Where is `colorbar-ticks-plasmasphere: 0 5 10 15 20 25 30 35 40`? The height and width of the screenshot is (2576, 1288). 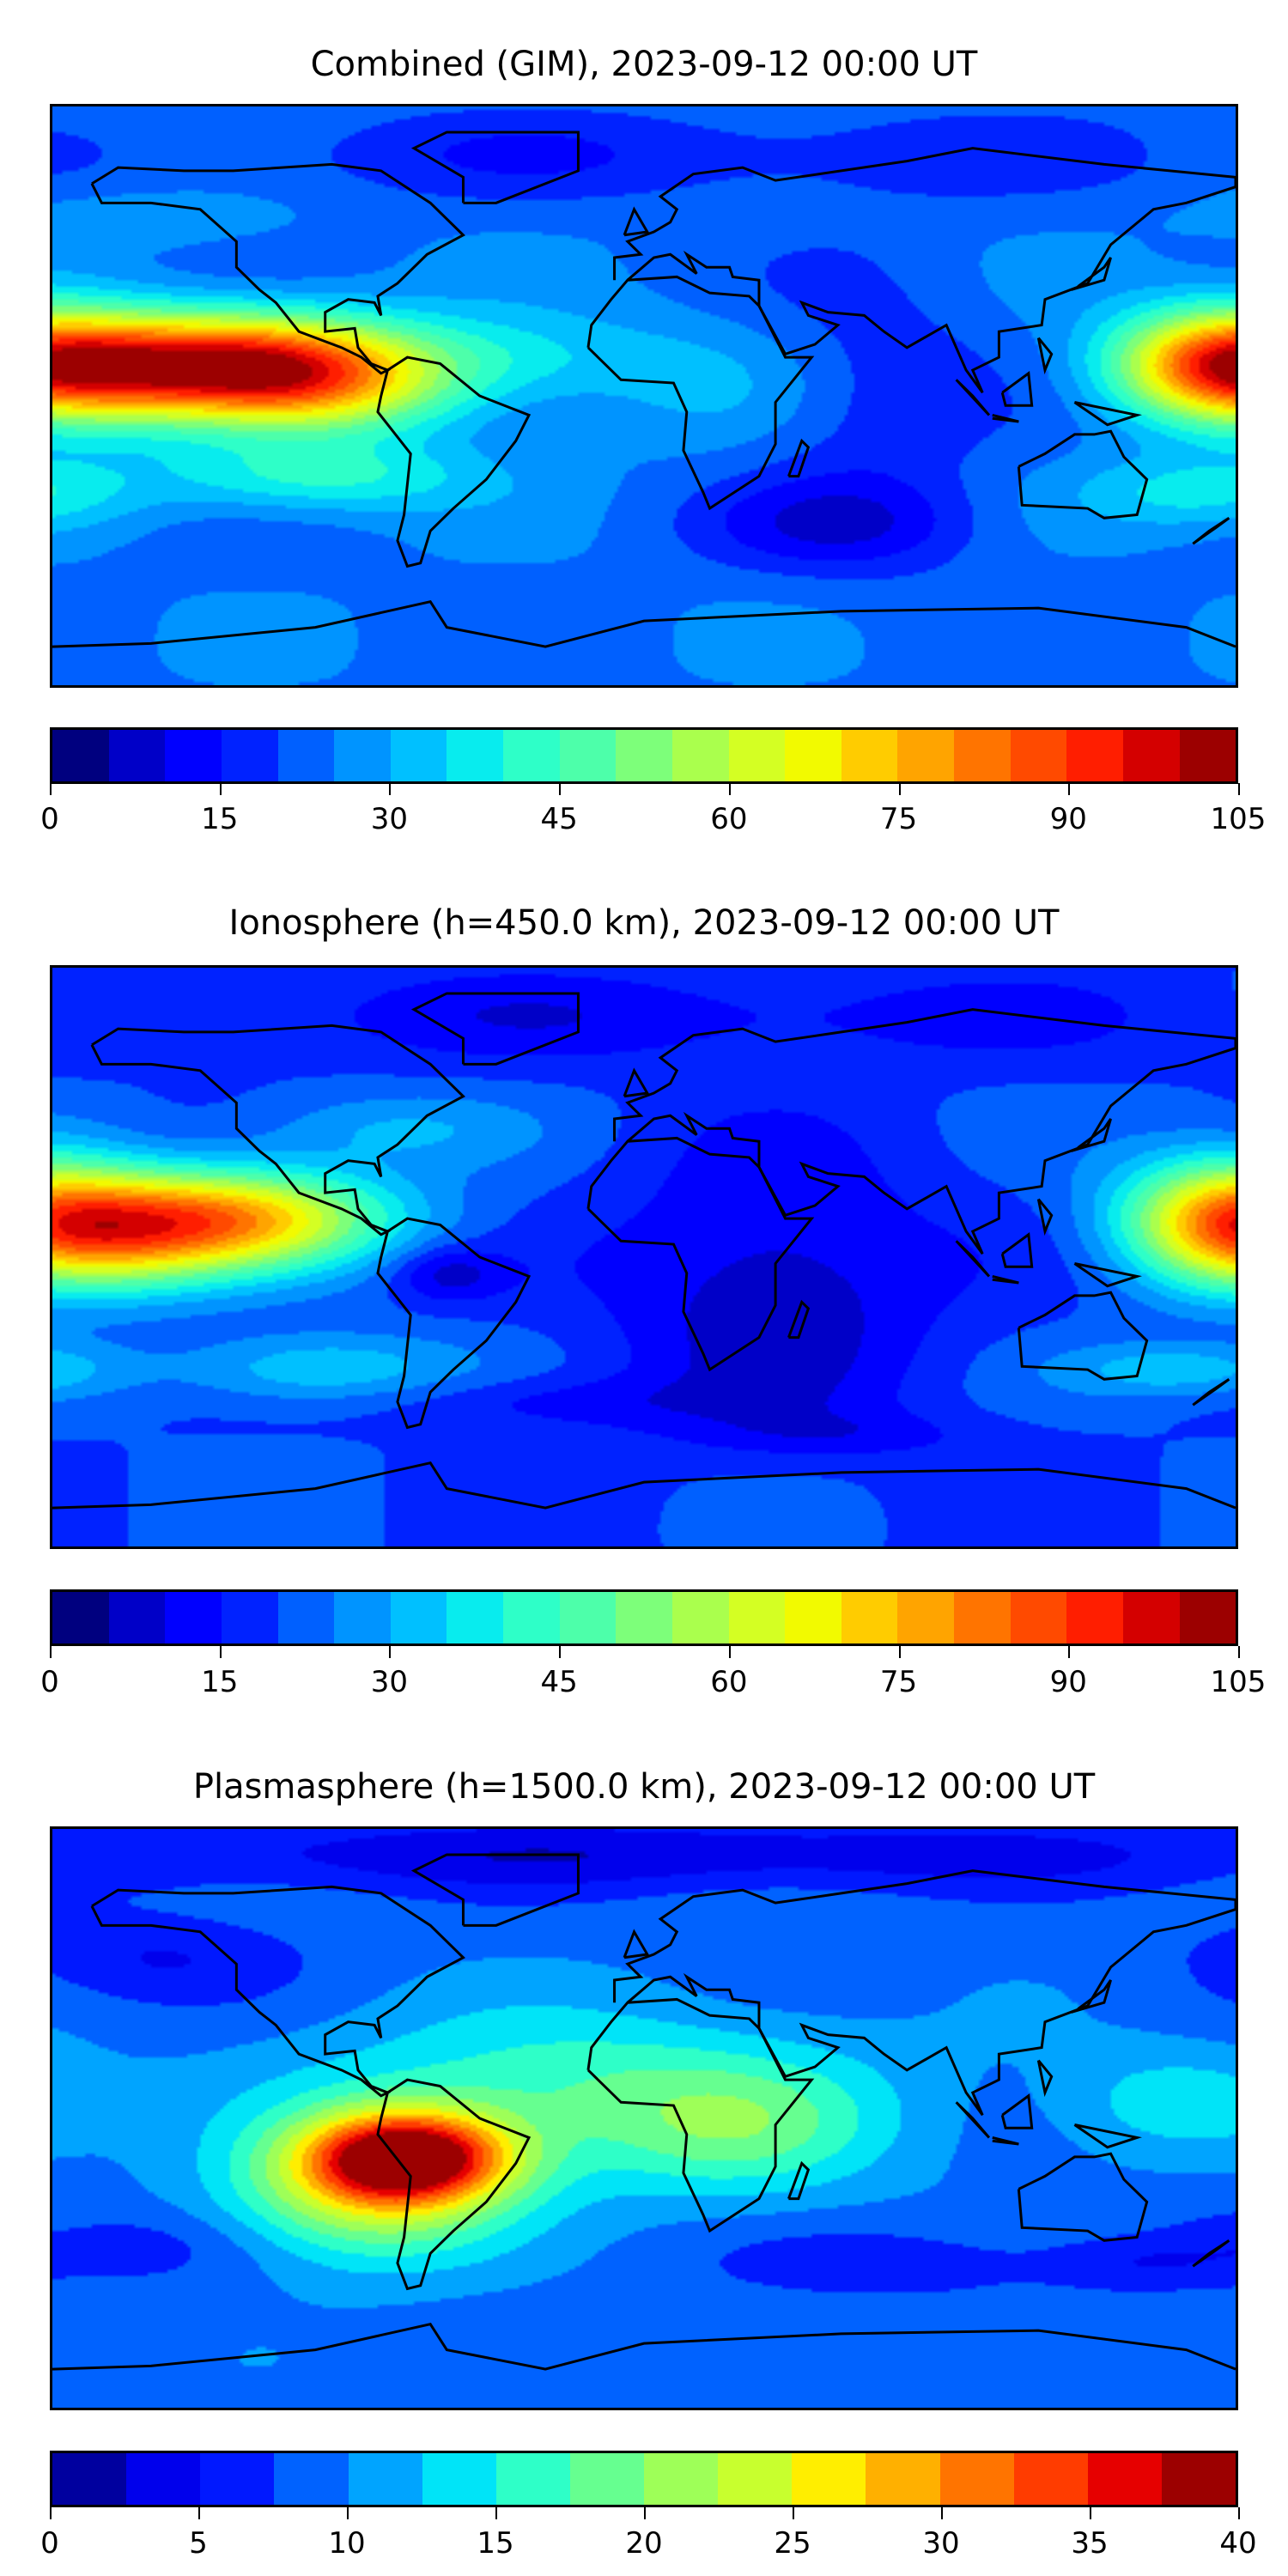 colorbar-ticks-plasmasphere: 0 5 10 15 20 25 30 35 40 is located at coordinates (649, 2534).